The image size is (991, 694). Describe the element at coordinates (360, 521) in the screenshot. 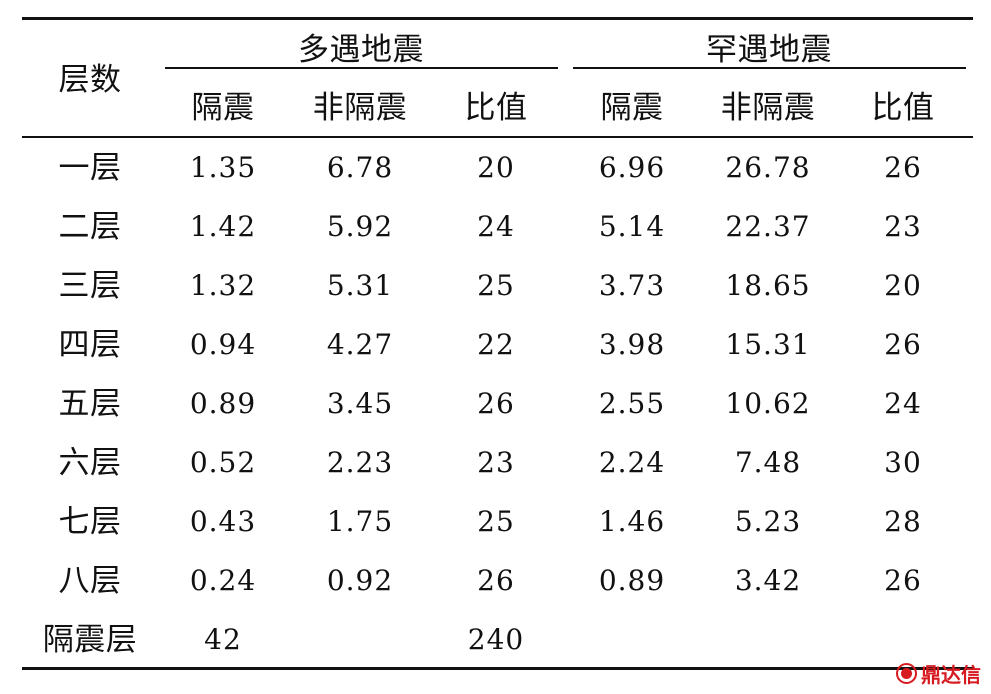

I see `table-cell: 1.75` at that location.